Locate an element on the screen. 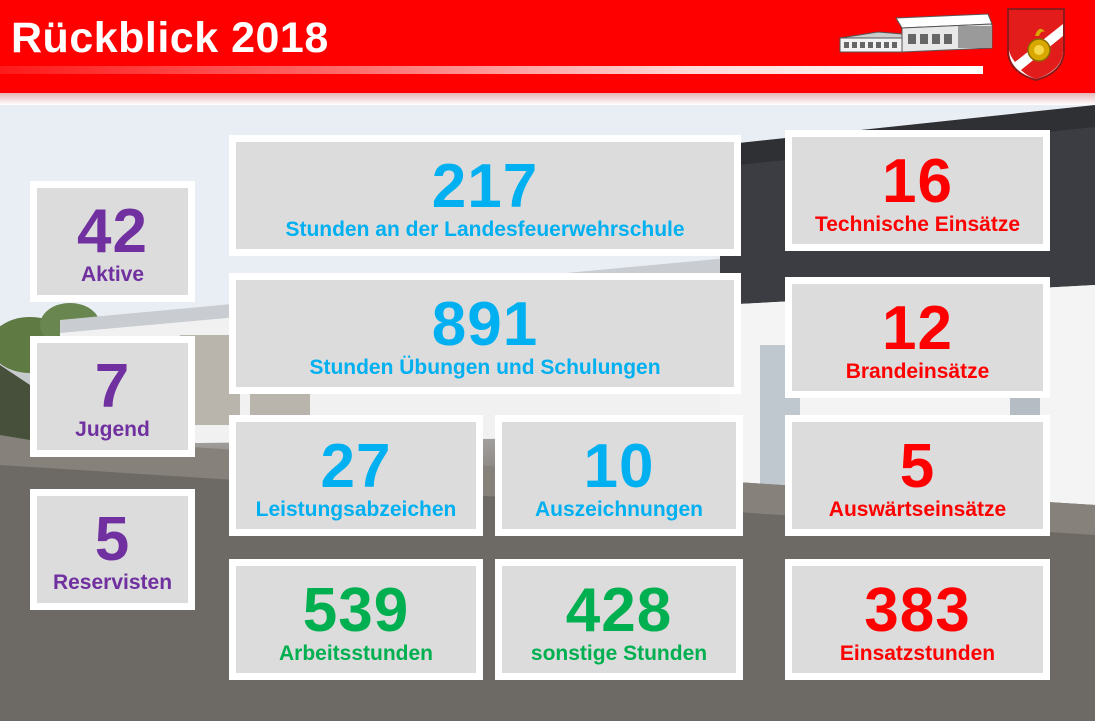  tile-youth-members: 7 Jugend is located at coordinates (112, 396).